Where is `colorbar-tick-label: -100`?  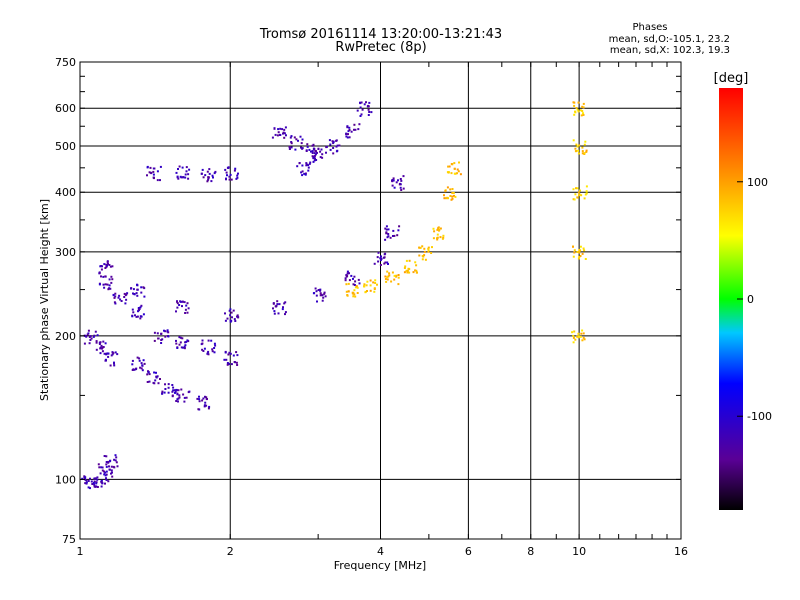 colorbar-tick-label: -100 is located at coordinates (759, 416).